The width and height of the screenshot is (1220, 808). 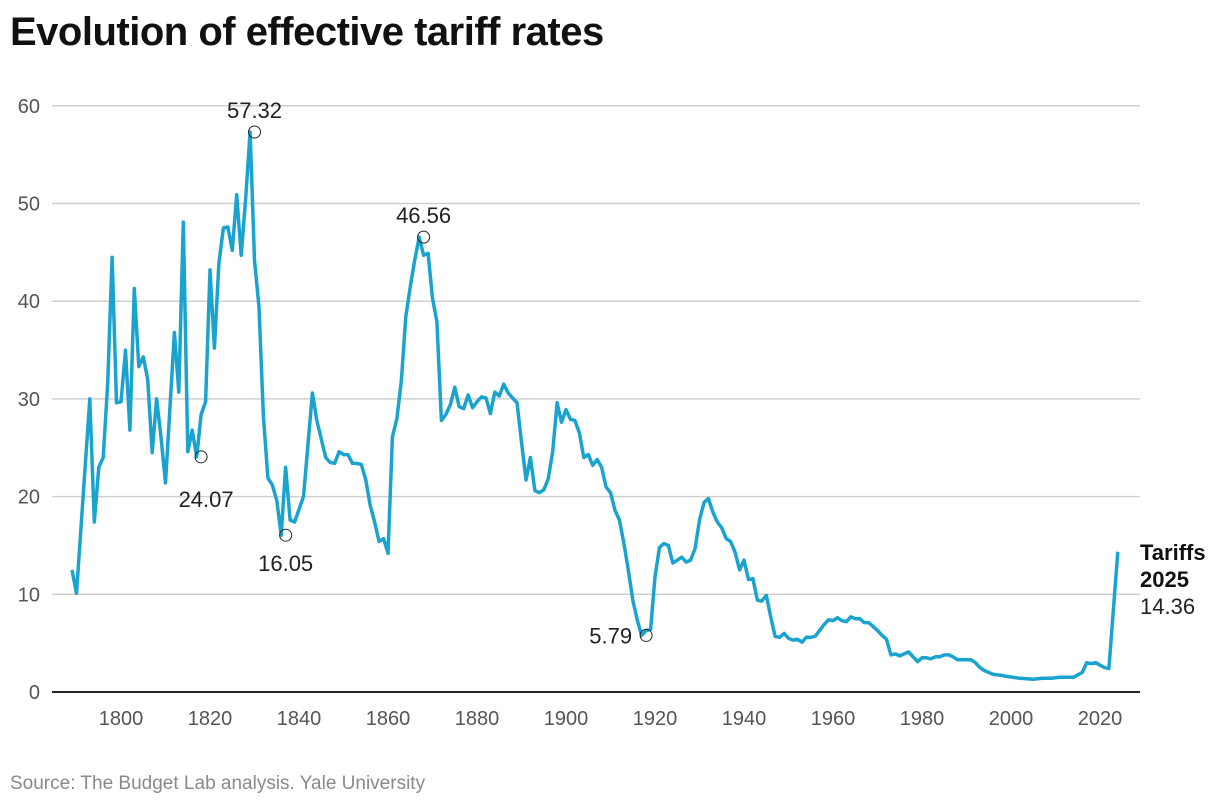 I want to click on x-tick-label: 1860, so click(x=388, y=719).